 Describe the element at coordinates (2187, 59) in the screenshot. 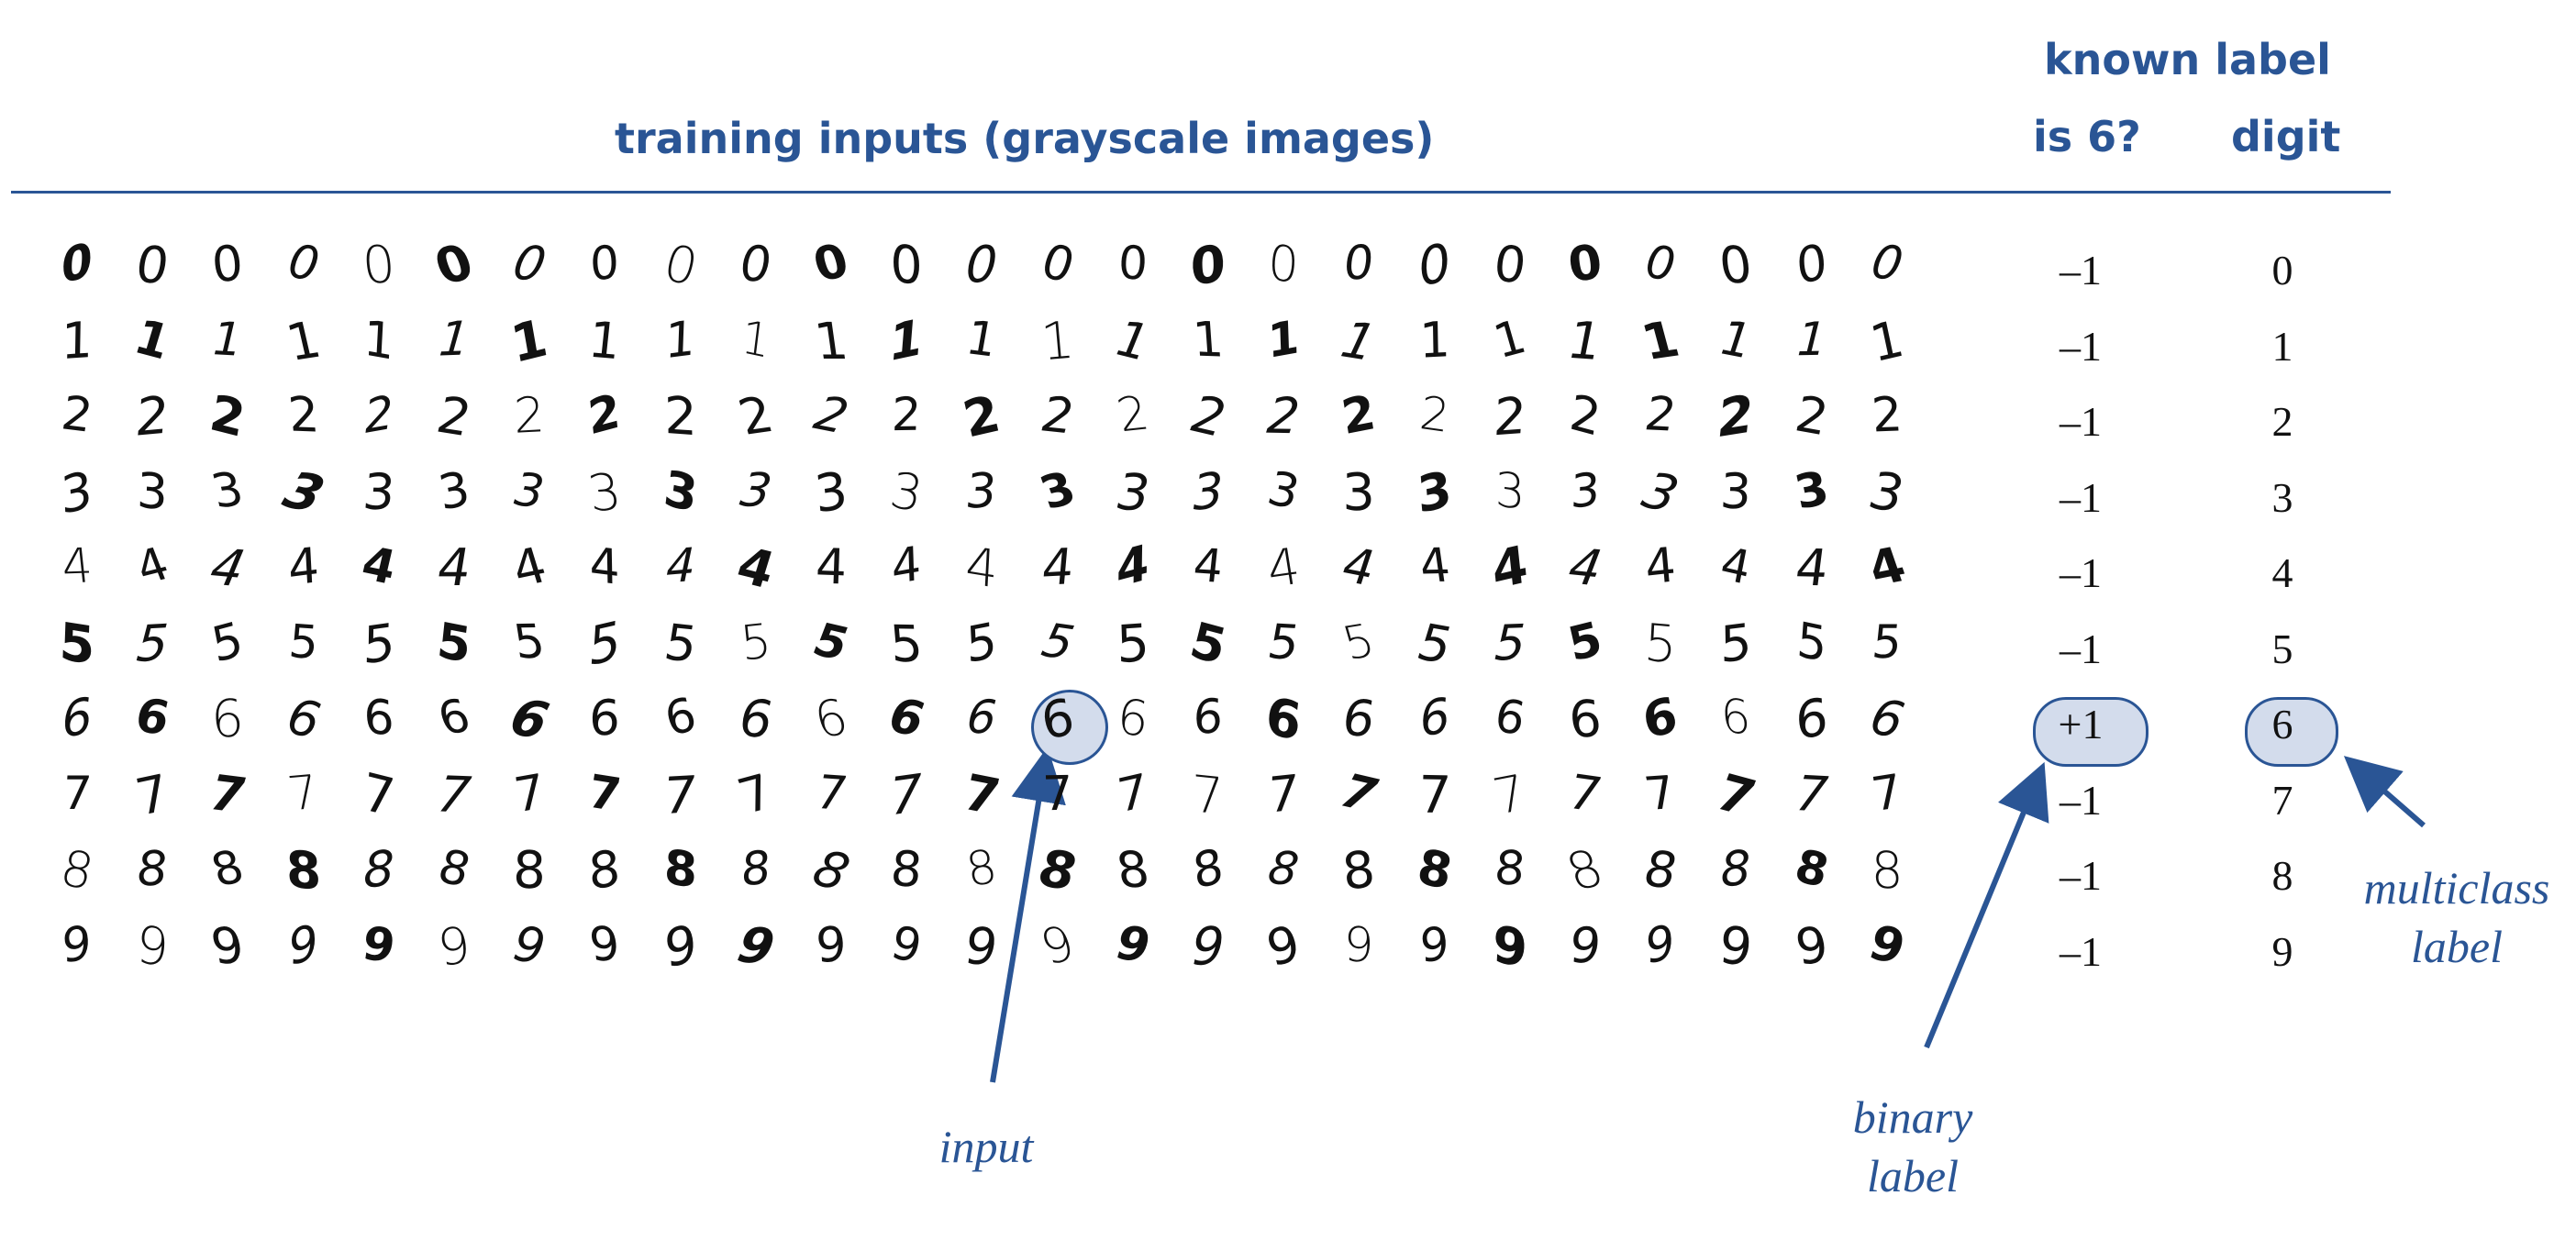

I see `known-label-heading: known label` at that location.